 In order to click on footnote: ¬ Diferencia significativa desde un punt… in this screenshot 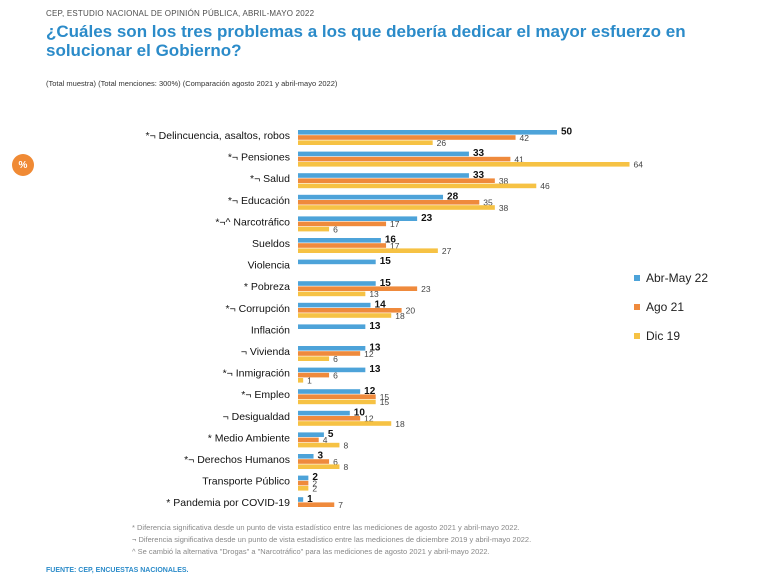, I will do `click(332, 539)`.